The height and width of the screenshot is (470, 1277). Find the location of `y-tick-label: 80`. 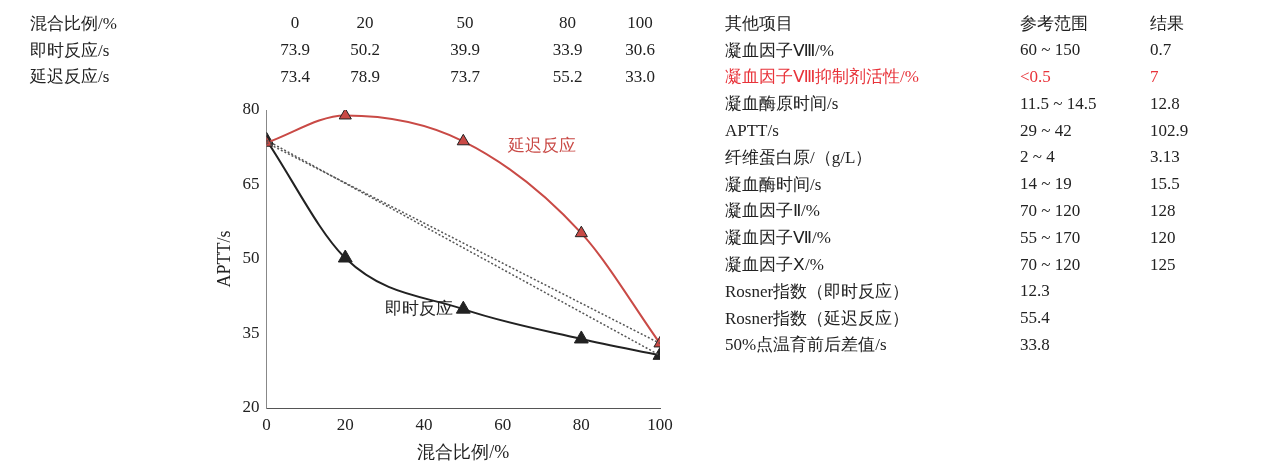

y-tick-label: 80 is located at coordinates (251, 109).